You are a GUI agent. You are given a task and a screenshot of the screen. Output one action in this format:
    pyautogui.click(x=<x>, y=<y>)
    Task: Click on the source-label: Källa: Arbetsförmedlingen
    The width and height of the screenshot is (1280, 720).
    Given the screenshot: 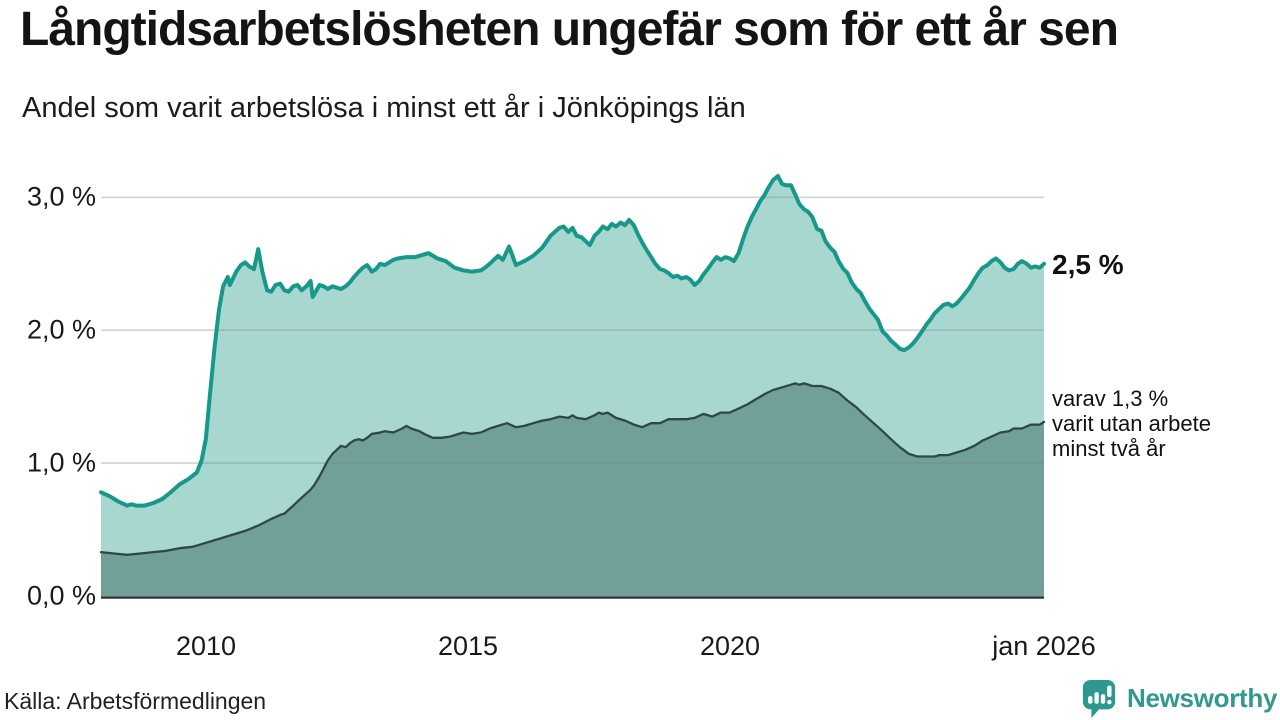 What is the action you would take?
    pyautogui.click(x=135, y=701)
    